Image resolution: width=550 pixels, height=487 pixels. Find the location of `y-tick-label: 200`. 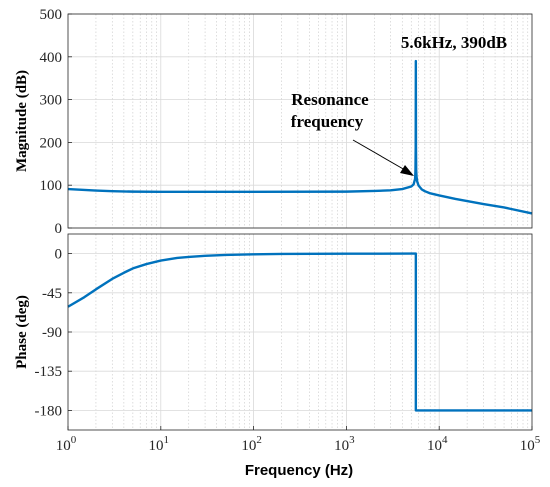

y-tick-label: 200 is located at coordinates (51, 143).